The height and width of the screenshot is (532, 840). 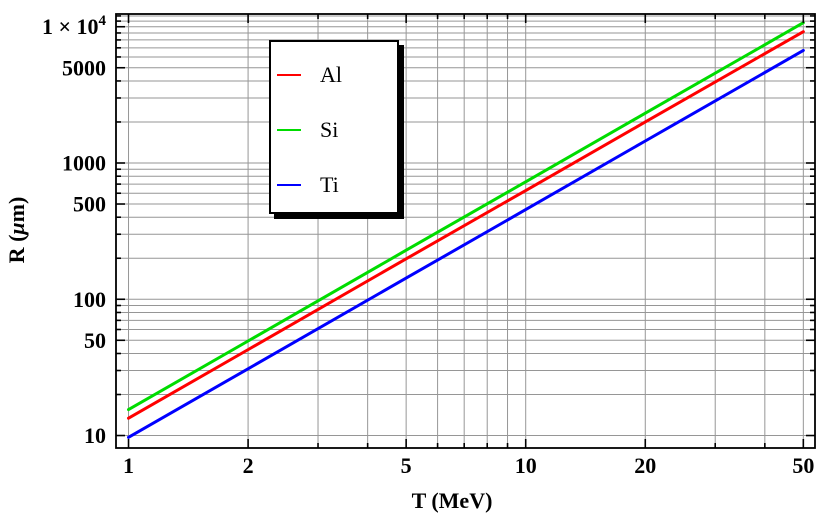 What do you see at coordinates (803, 465) in the screenshot?
I see `x-axis-tick-label: 50` at bounding box center [803, 465].